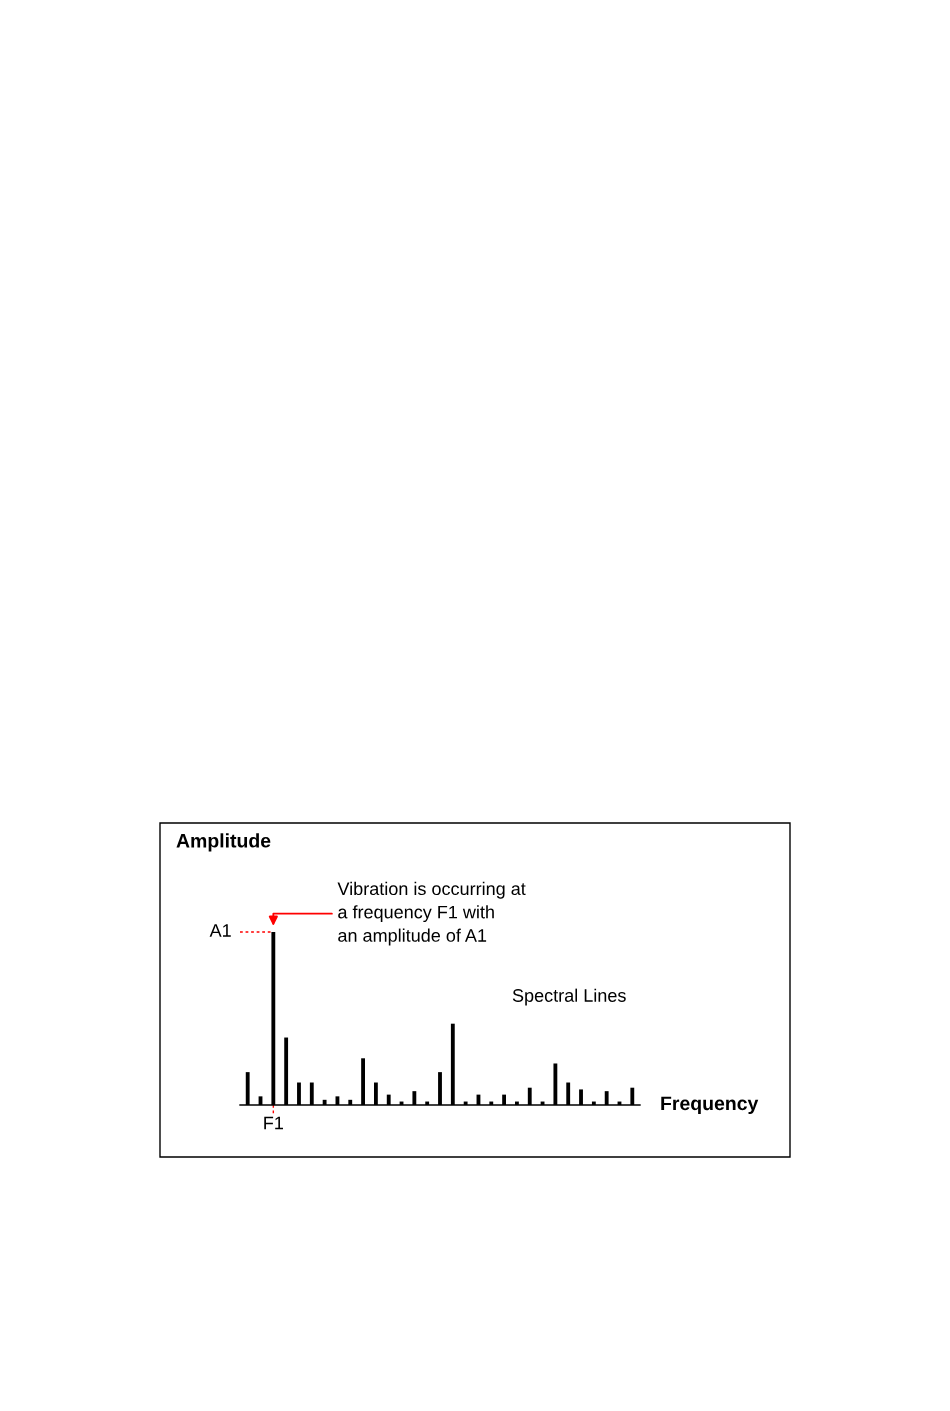 This screenshot has height=1411, width=950. Describe the element at coordinates (431, 913) in the screenshot. I see `annotation: Vibration is occurring at a frequency F1 with an amplitude of A1` at that location.